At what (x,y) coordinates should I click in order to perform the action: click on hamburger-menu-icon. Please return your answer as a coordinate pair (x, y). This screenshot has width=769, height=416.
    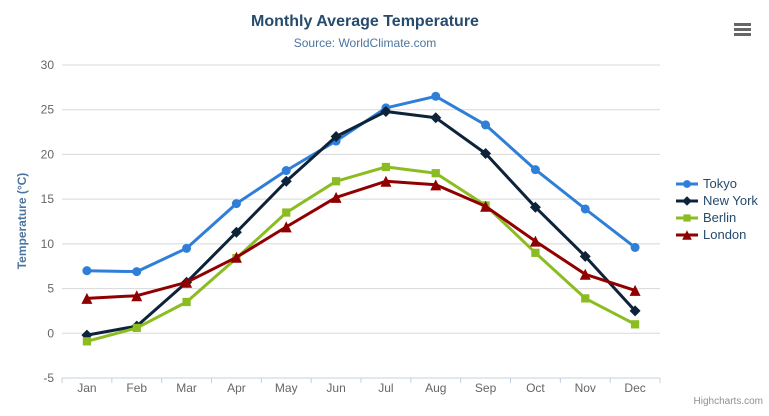
    Looking at the image, I should click on (743, 29).